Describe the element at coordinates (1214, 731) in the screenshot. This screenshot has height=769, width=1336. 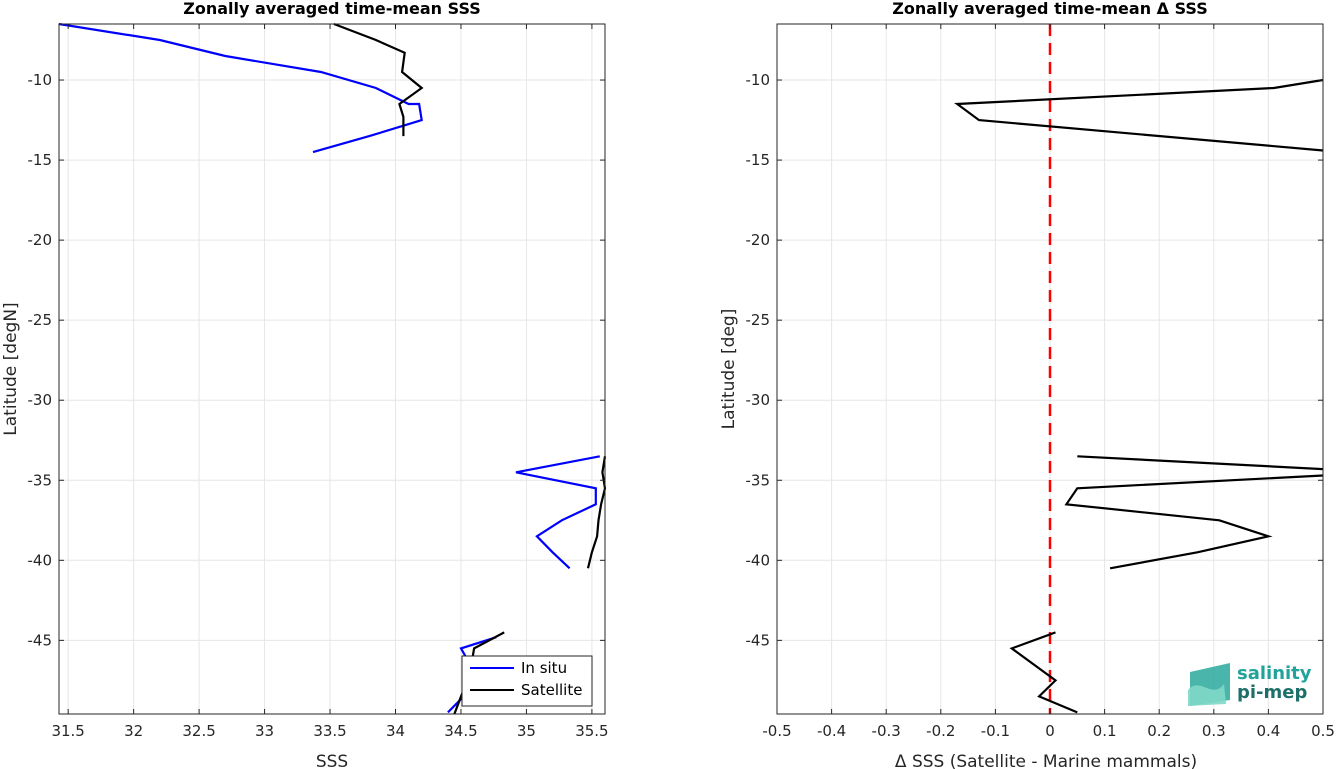
I see `x-tick-label: 0.3` at that location.